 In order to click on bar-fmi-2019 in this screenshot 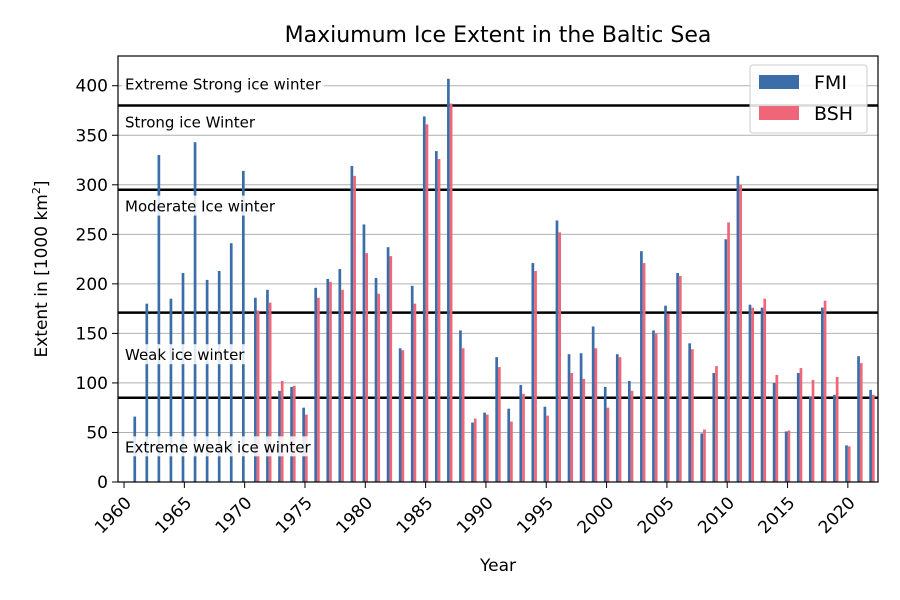, I will do `click(834, 438)`.